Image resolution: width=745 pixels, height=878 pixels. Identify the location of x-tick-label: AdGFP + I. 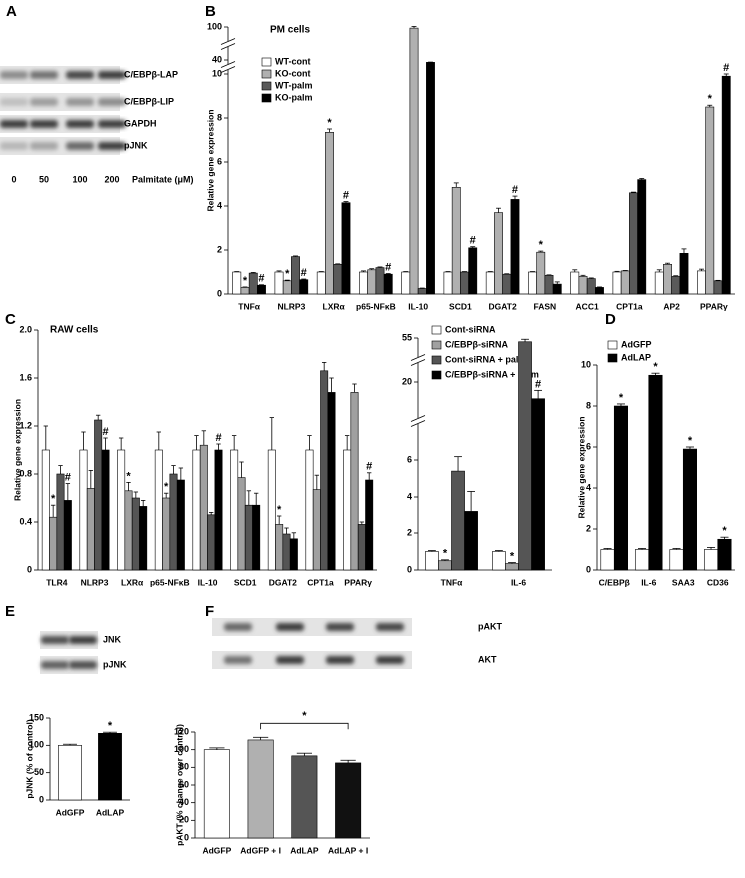
(260, 850).